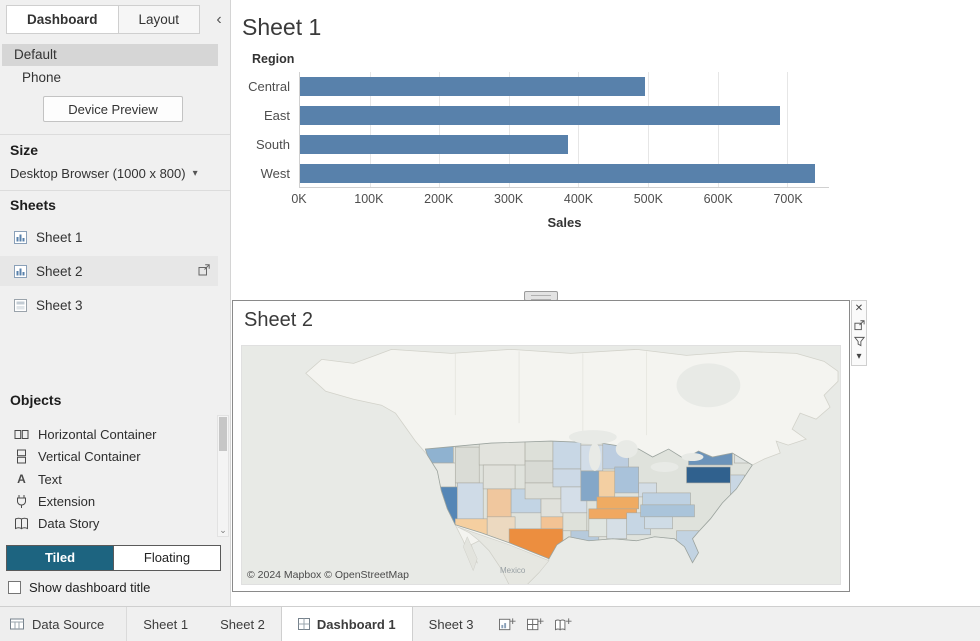 Image resolution: width=980 pixels, height=641 pixels. Describe the element at coordinates (648, 199) in the screenshot. I see `x-tick-label: 500K` at that location.